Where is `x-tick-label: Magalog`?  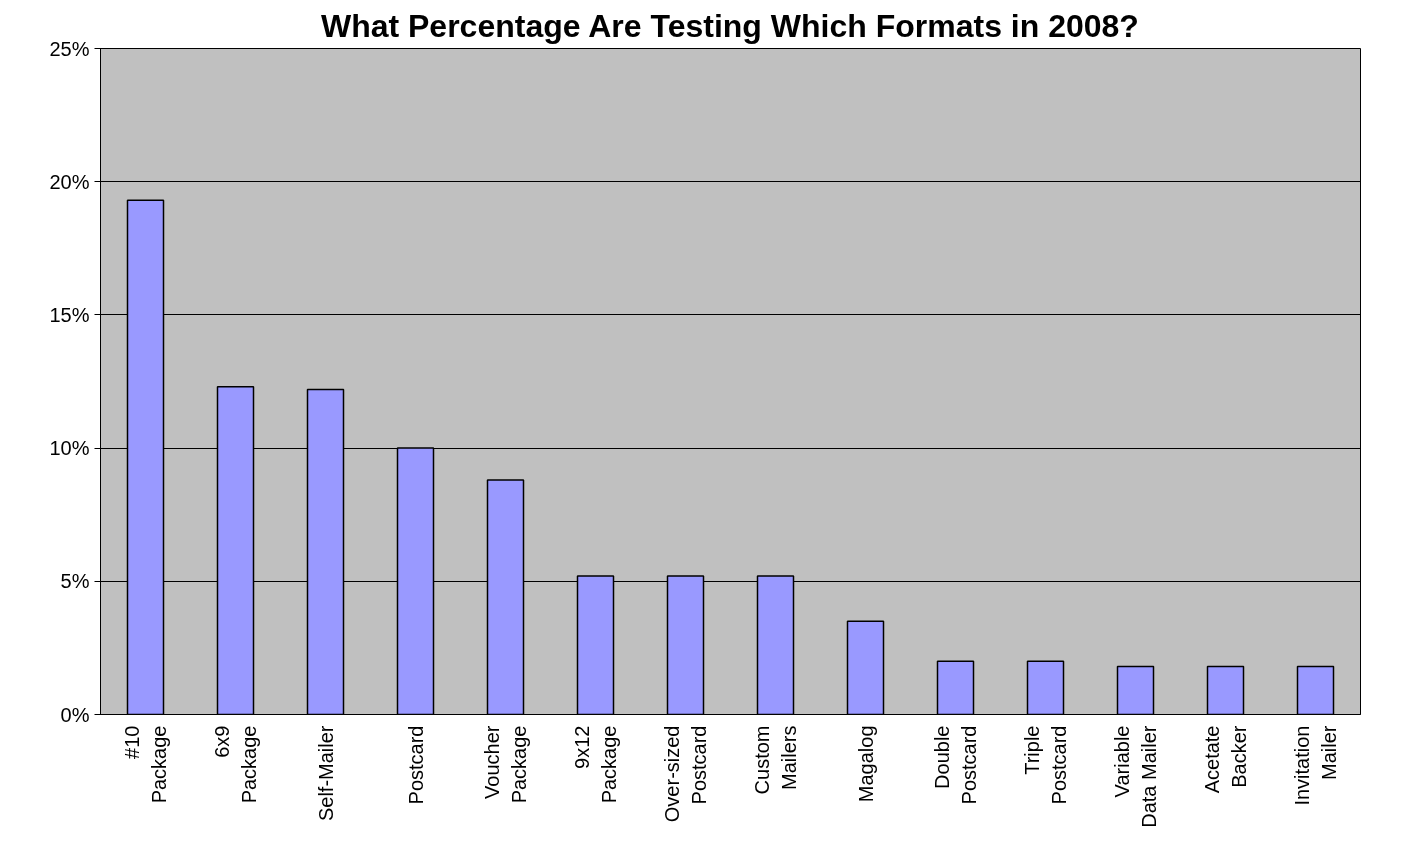 x-tick-label: Magalog is located at coordinates (865, 764).